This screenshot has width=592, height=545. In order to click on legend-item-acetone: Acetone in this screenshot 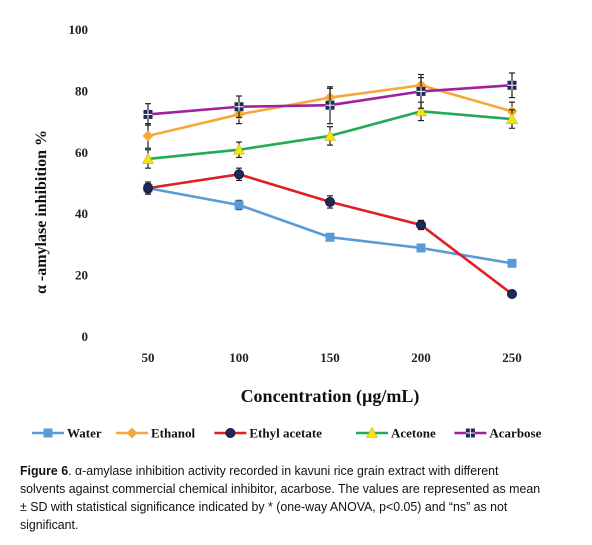, I will do `click(396, 433)`.